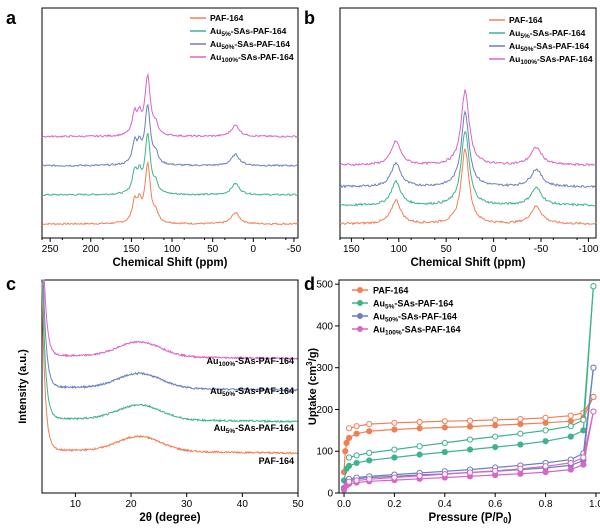 This screenshot has width=600, height=531. I want to click on x-tick-label: 0.4, so click(445, 504).